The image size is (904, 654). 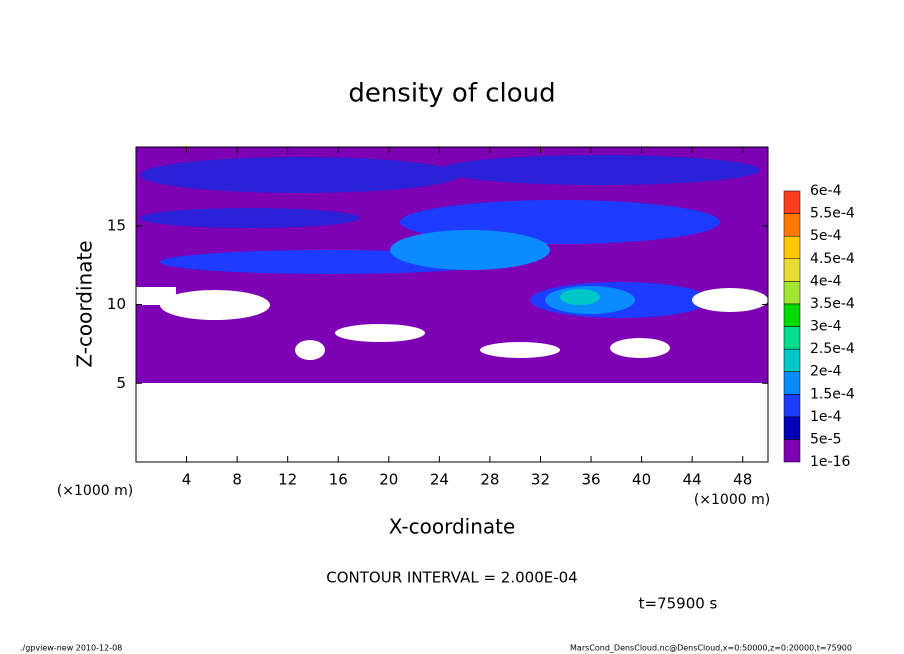 What do you see at coordinates (451, 94) in the screenshot?
I see `chart-title: density of cloud` at bounding box center [451, 94].